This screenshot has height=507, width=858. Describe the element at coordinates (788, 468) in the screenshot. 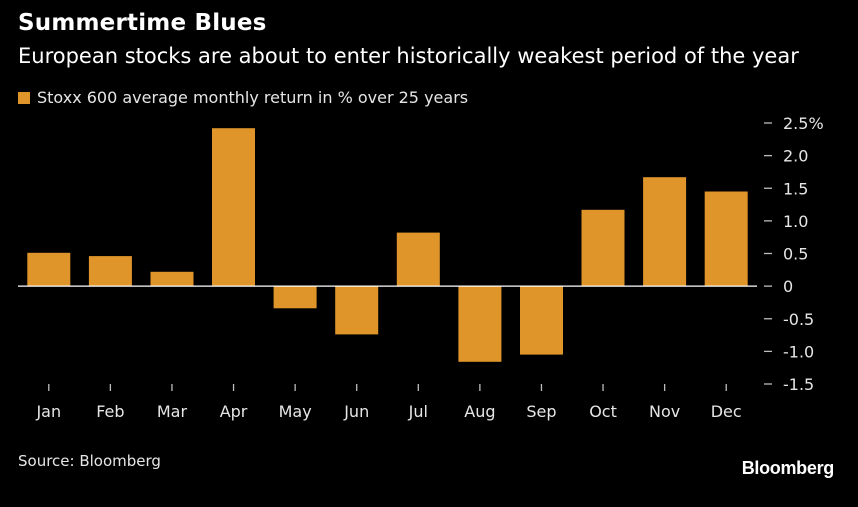

I see `bloomberg-logo: Bloomberg` at that location.